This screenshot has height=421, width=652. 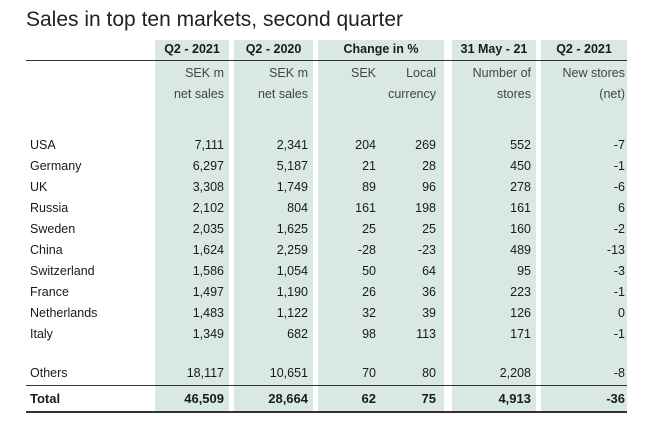 What do you see at coordinates (192, 49) in the screenshot?
I see `header-q2-2021: Q2 - 2021` at bounding box center [192, 49].